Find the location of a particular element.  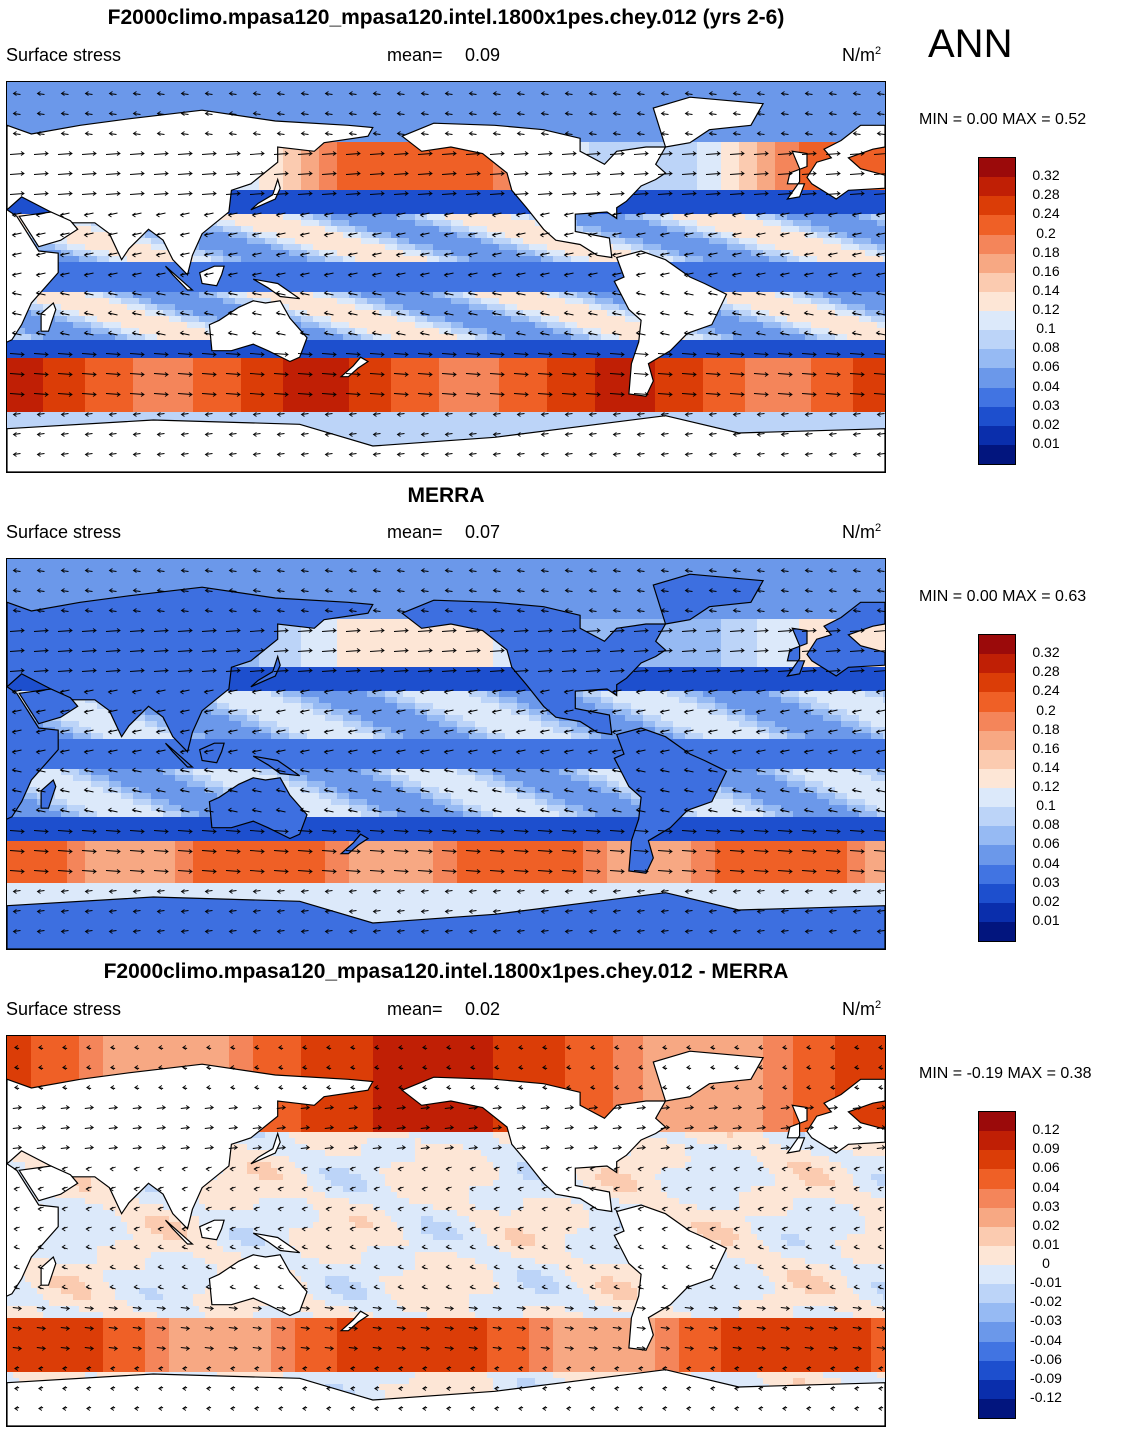

colorbar-tick-label: 0.16 is located at coordinates (1046, 271).